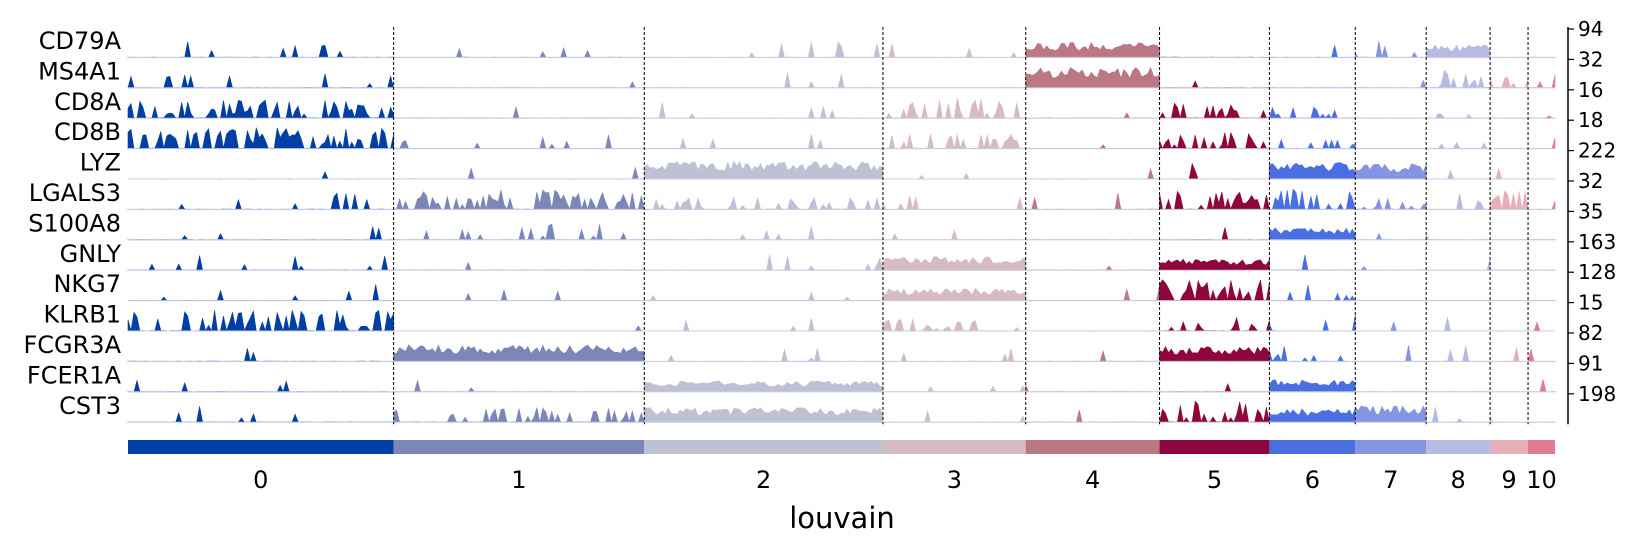 The height and width of the screenshot is (549, 1628). I want to click on gene-label: FCGR3A, so click(72, 345).